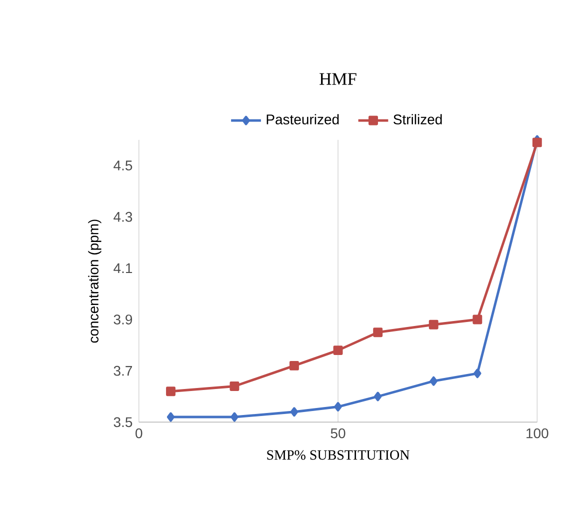 Image resolution: width=573 pixels, height=511 pixels. What do you see at coordinates (95, 281) in the screenshot?
I see `y-axis-title: concentration (ppm)` at bounding box center [95, 281].